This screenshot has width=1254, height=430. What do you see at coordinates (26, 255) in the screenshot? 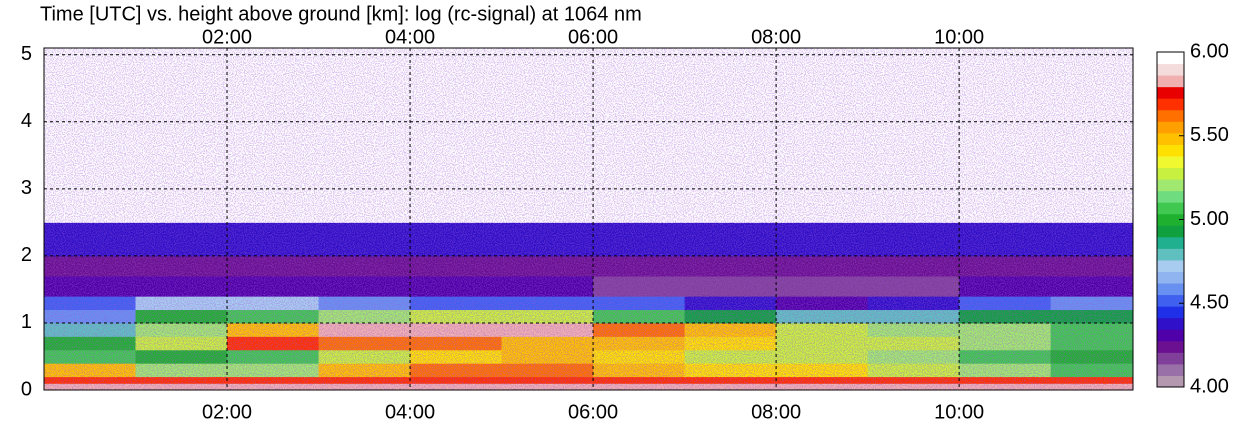
I see `y-tick-label: 2` at bounding box center [26, 255].